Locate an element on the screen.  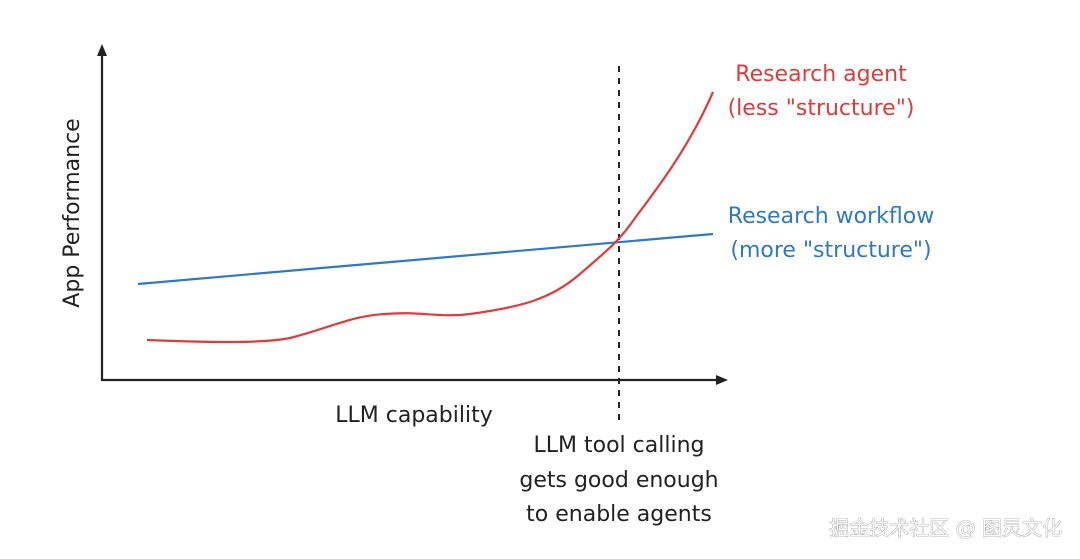
research-workflow-label-line-2: (more "structure") is located at coordinates (830, 250).